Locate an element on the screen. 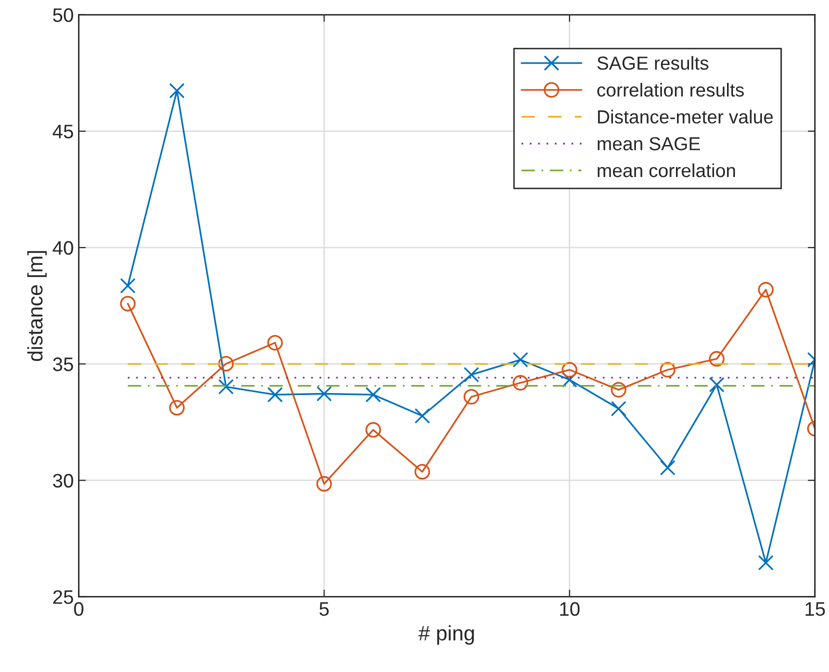 This screenshot has height=672, width=829. x-axis-title: # ping is located at coordinates (446, 635).